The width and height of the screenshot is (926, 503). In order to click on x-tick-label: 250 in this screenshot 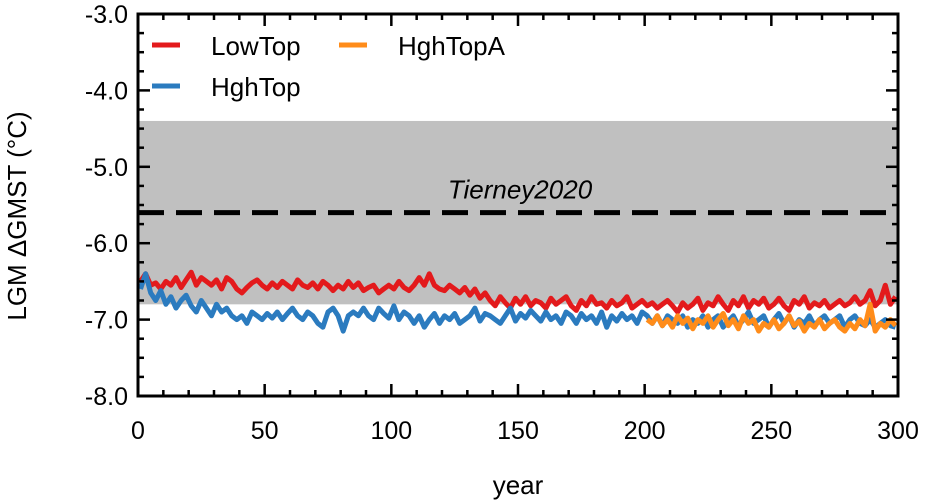, I will do `click(771, 431)`.